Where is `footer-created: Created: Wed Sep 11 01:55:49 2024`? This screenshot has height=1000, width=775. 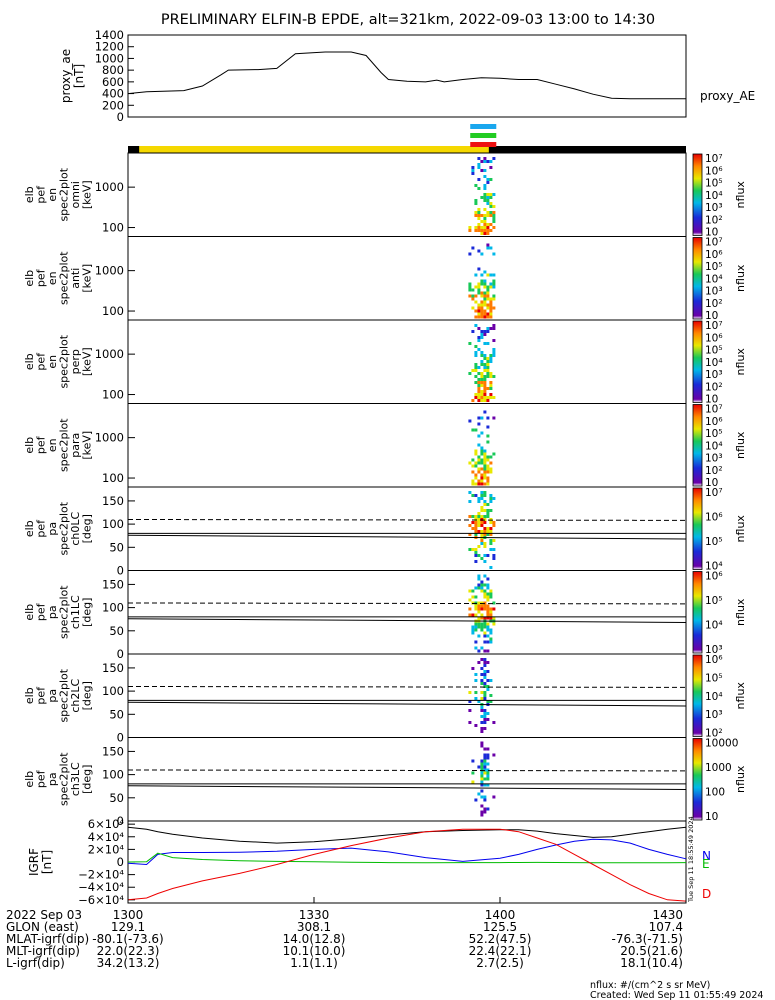 footer-created: Created: Wed Sep 11 01:55:49 2024 is located at coordinates (676, 995).